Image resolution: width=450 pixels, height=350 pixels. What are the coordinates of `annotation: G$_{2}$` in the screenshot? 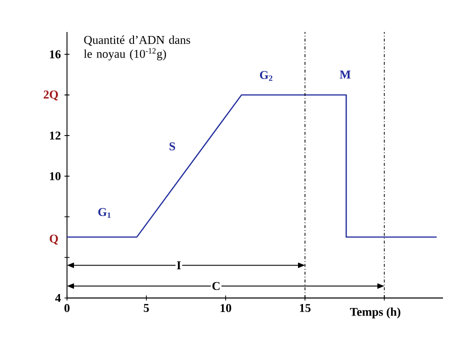 It's located at (266, 76).